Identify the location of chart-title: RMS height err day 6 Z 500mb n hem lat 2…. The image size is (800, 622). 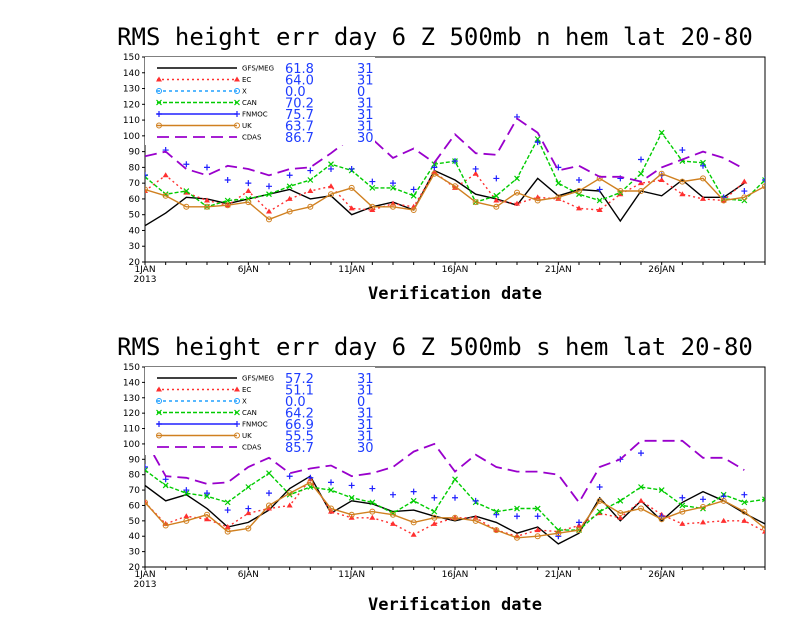
(435, 37).